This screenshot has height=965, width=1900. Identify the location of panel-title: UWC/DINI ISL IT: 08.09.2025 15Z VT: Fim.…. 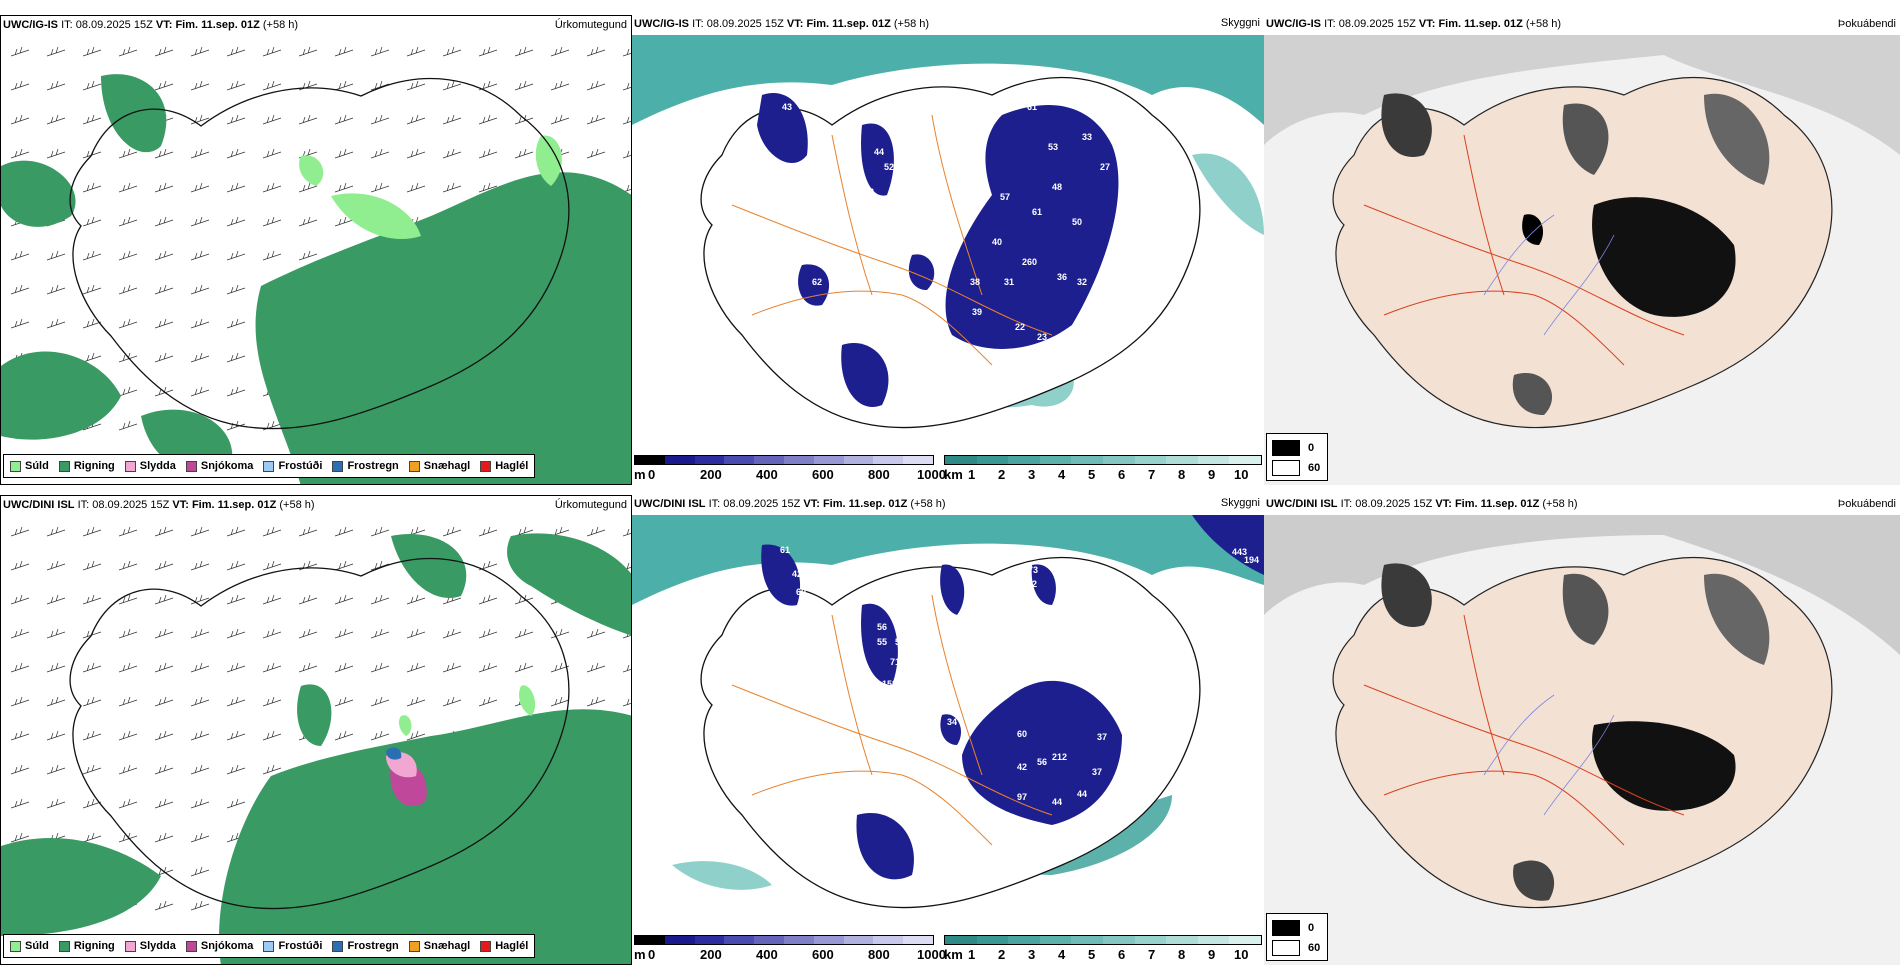
(790, 504).